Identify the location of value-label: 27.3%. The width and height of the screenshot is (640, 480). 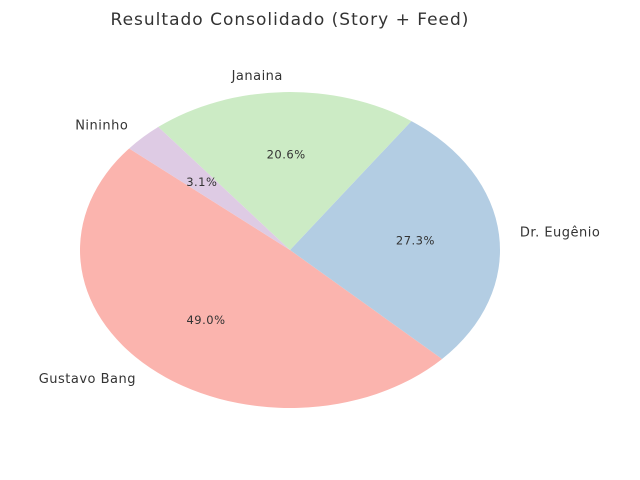
(415, 240).